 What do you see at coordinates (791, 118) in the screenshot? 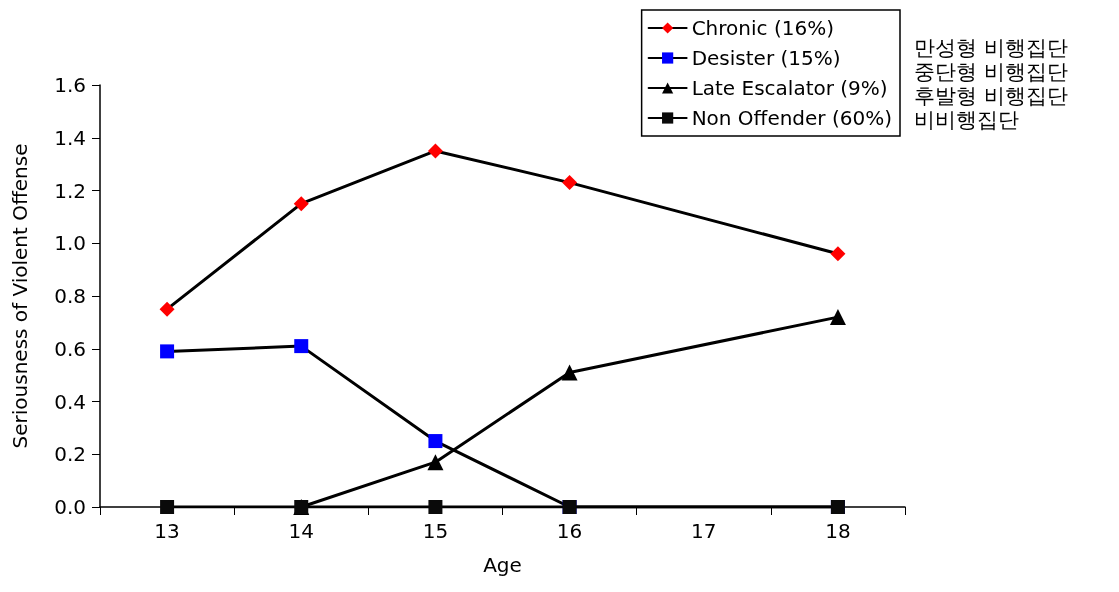
I see `legend-label: Non Offender (60%)` at bounding box center [791, 118].